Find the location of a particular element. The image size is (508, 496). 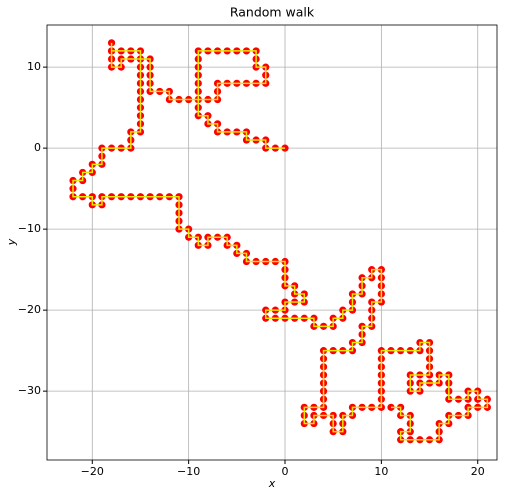

x-axis-label: x is located at coordinates (272, 483).